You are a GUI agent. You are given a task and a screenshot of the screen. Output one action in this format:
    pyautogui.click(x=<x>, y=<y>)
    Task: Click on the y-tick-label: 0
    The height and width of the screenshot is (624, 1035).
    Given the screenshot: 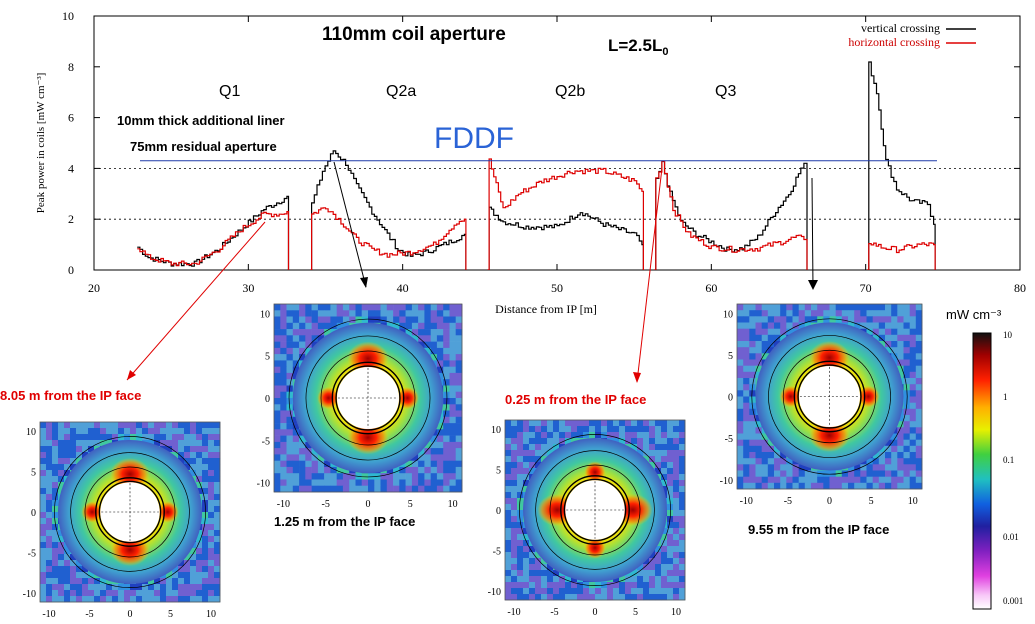 What is the action you would take?
    pyautogui.click(x=71, y=270)
    